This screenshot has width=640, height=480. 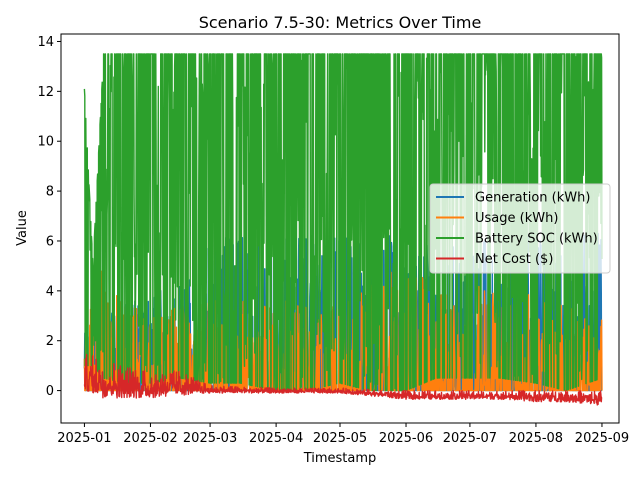 What do you see at coordinates (50, 241) in the screenshot?
I see `y-tick-label: 6` at bounding box center [50, 241].